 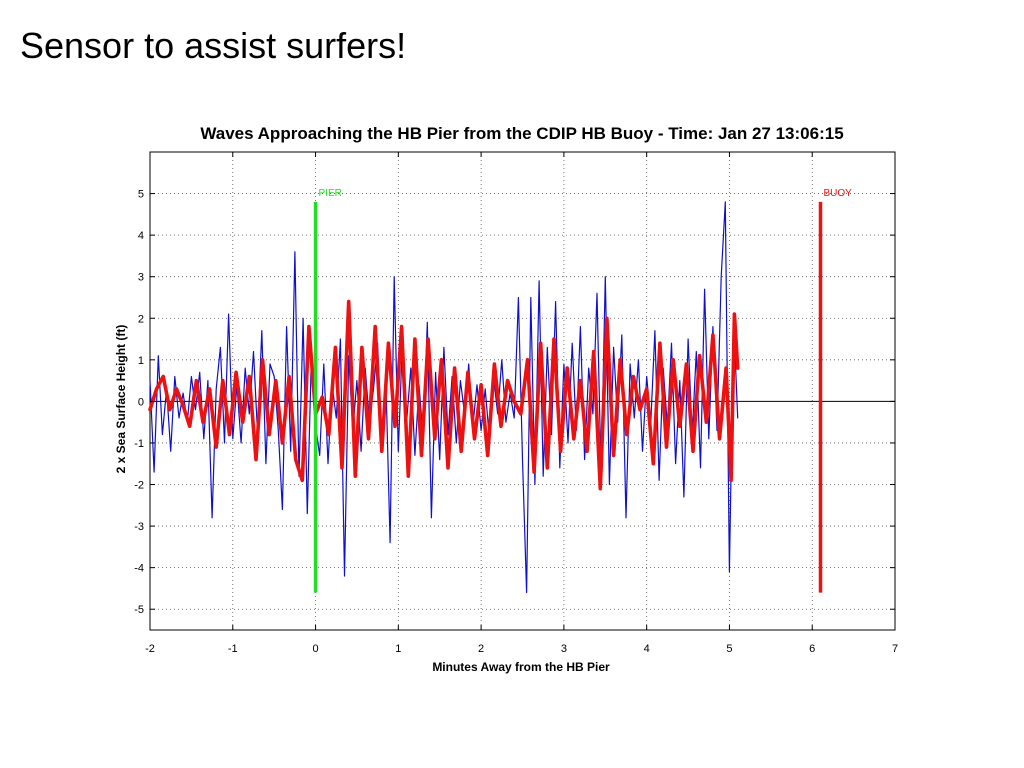 I want to click on x-tick-label: -1, so click(x=233, y=649).